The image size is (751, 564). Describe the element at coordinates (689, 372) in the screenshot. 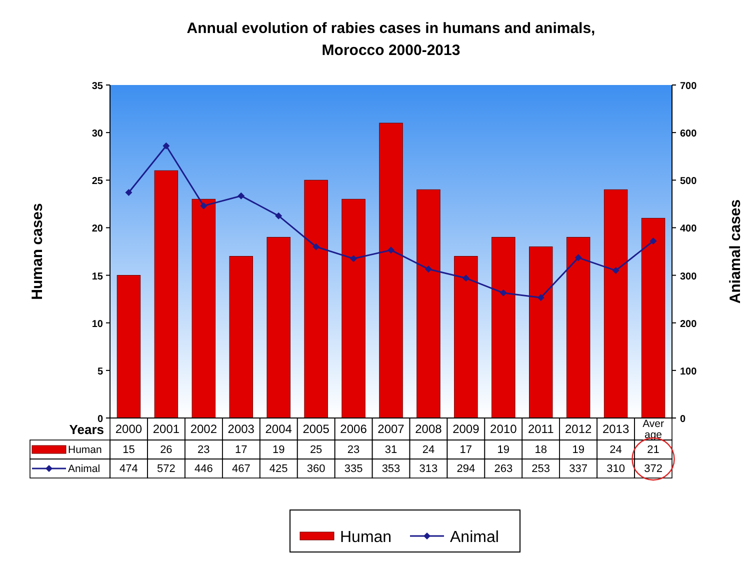

I see `y2-tick-label: 100` at that location.